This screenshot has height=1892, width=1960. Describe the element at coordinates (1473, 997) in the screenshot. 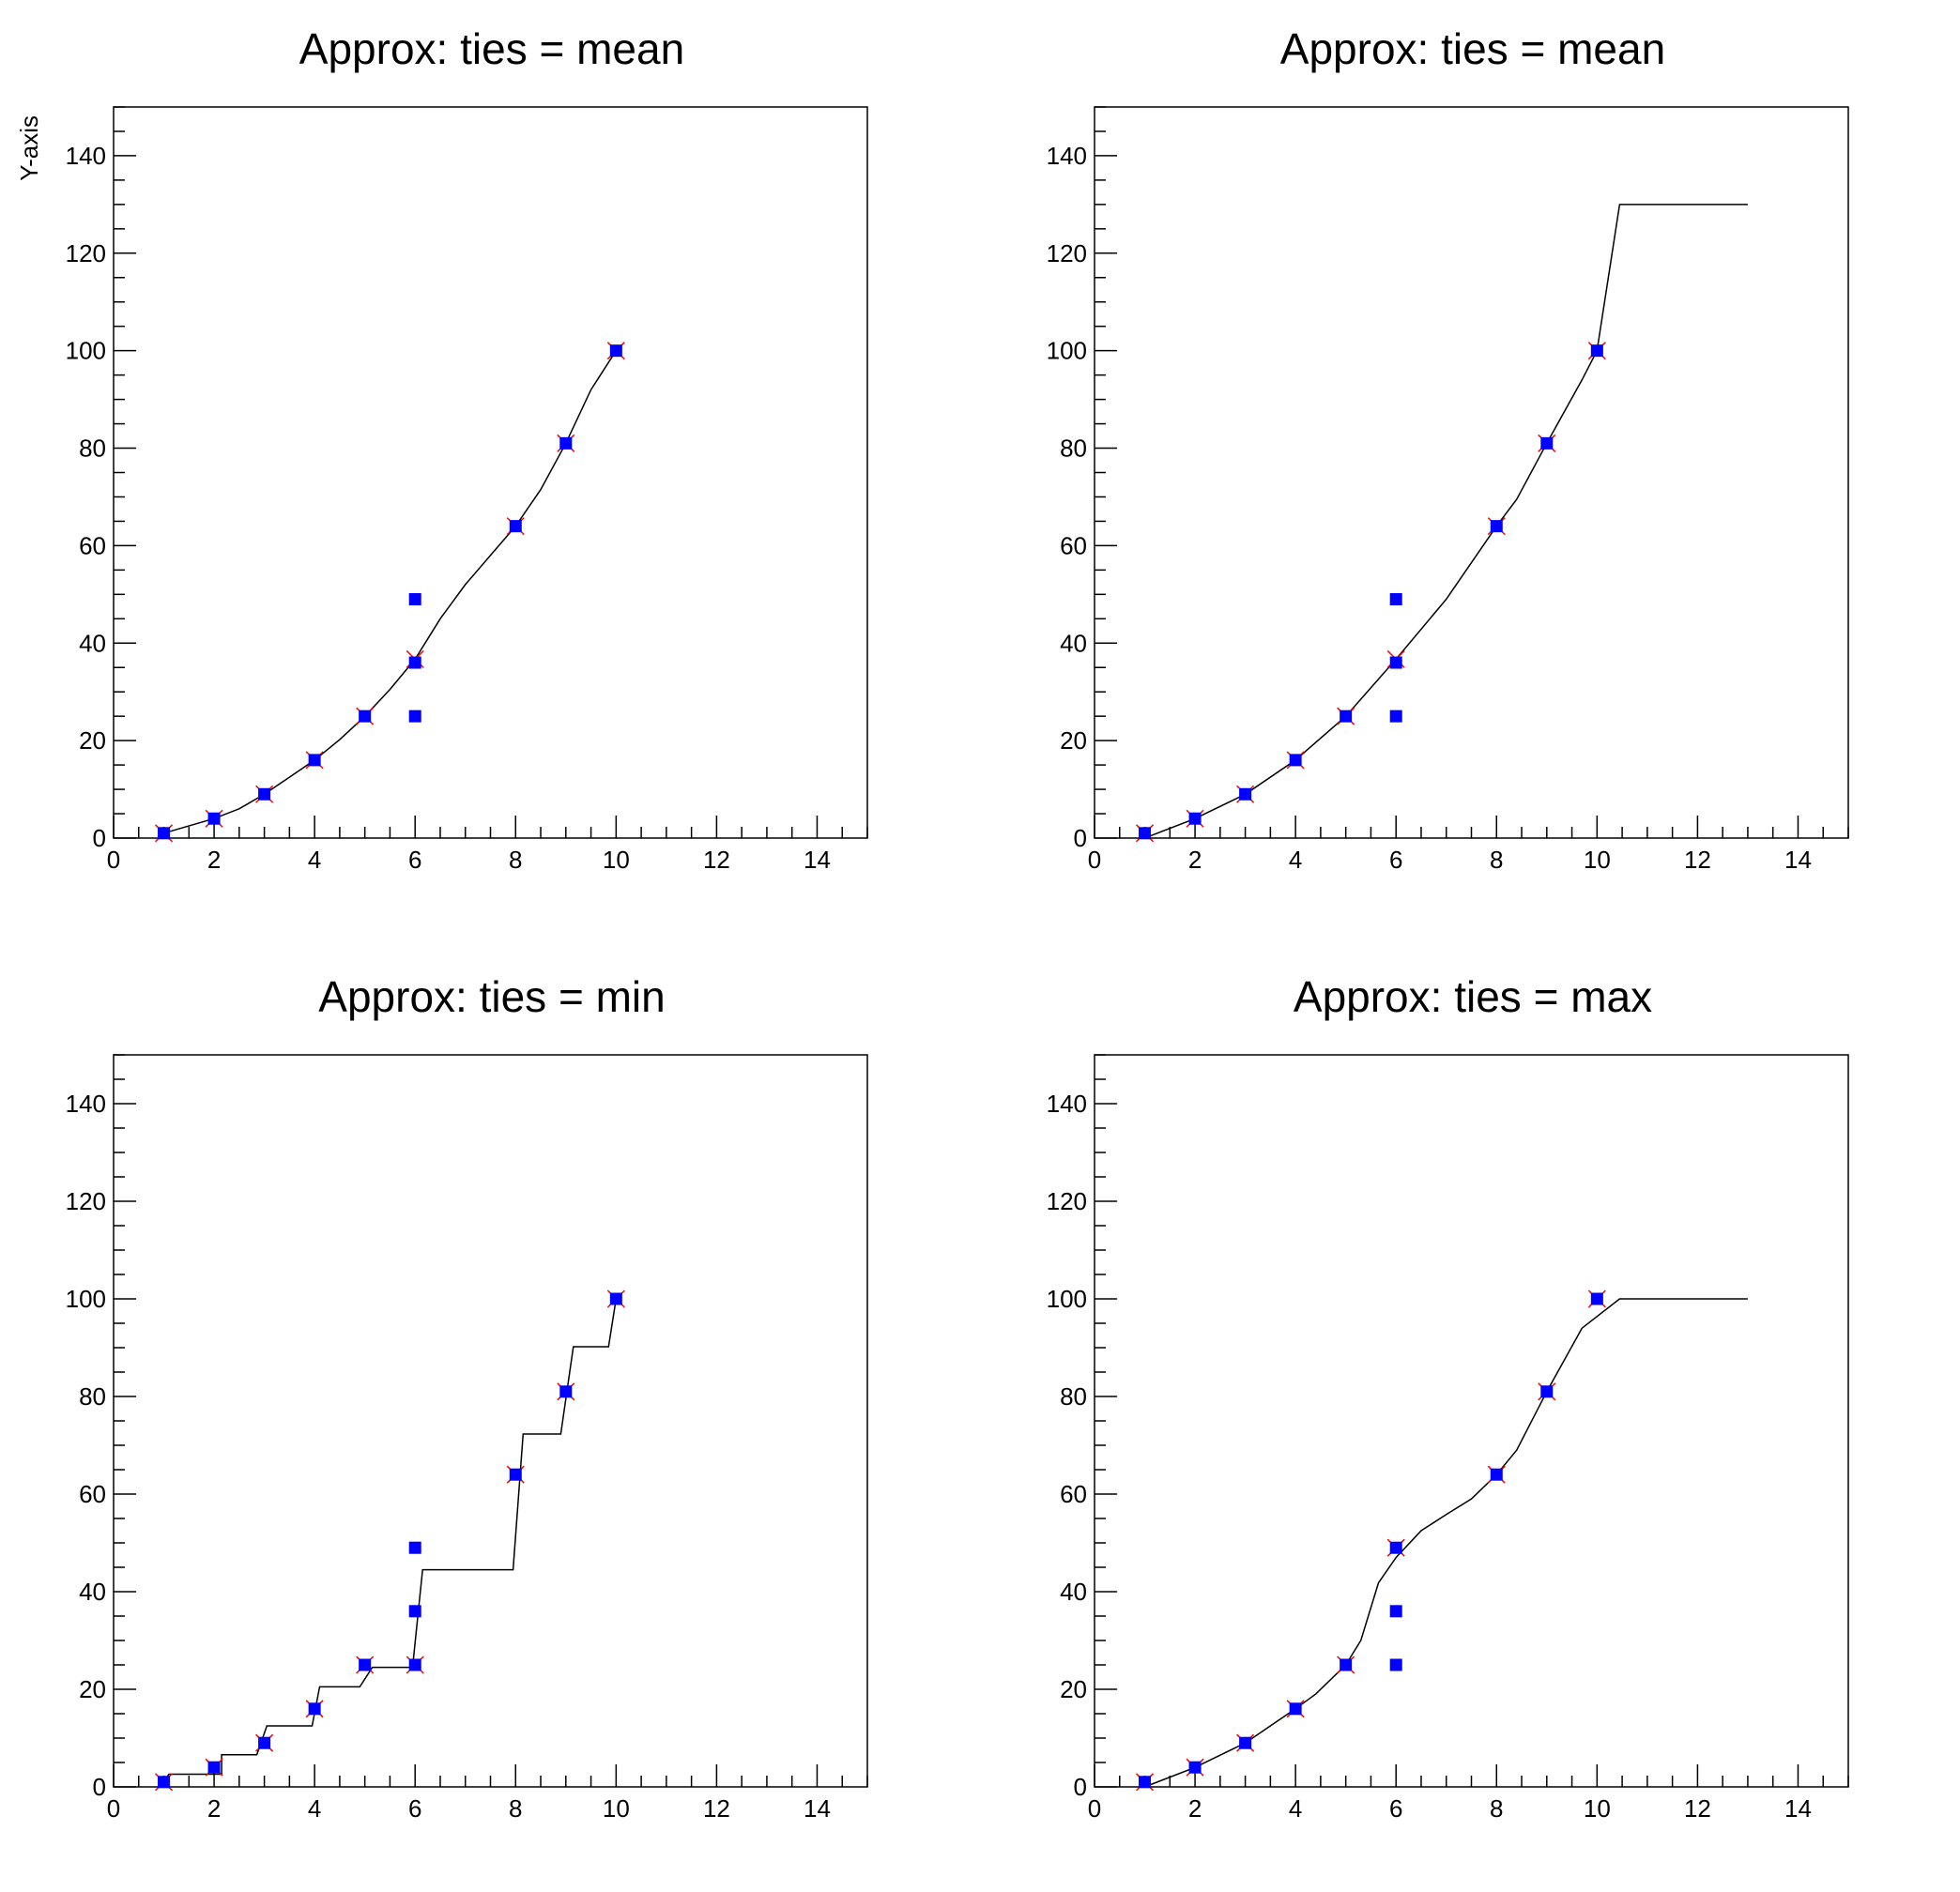

I see `panel-title: Approx: ties = max` at that location.